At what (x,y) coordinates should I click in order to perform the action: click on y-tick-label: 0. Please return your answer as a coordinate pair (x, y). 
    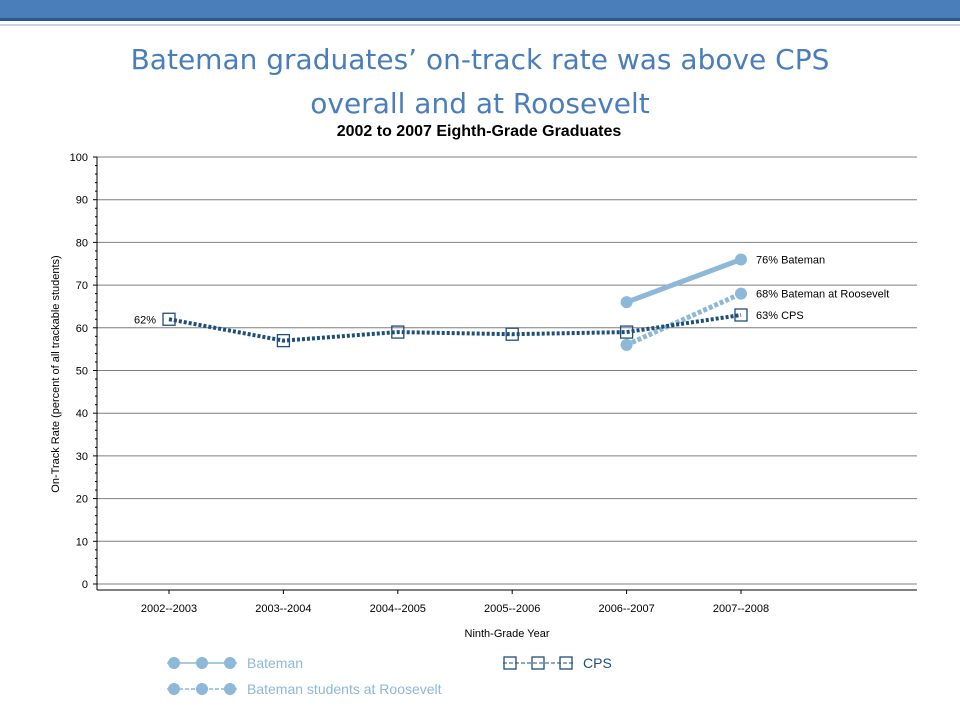
    Looking at the image, I should click on (85, 585).